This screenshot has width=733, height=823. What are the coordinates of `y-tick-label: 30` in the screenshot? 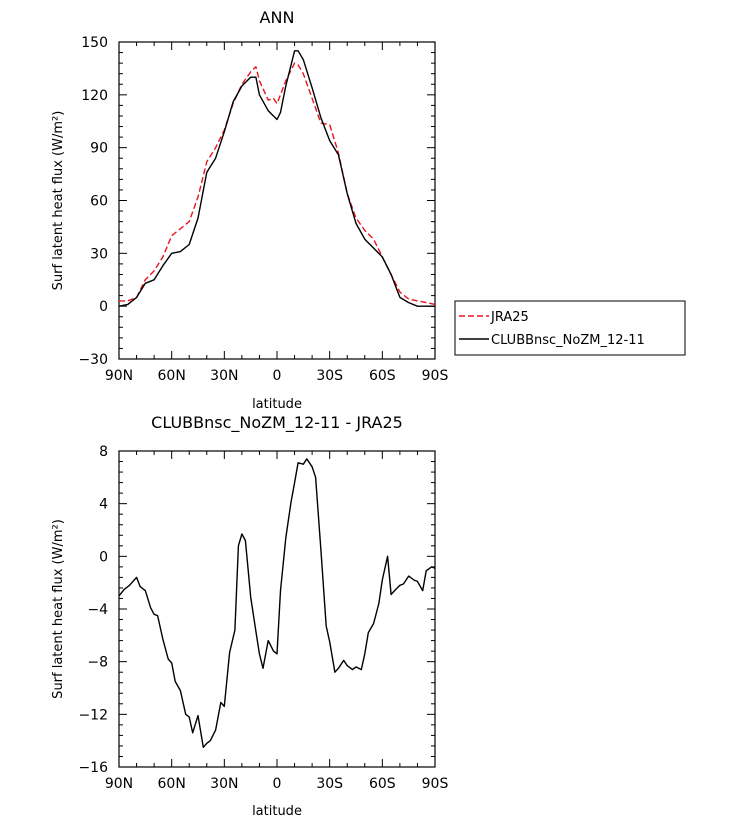 It's located at (99, 254).